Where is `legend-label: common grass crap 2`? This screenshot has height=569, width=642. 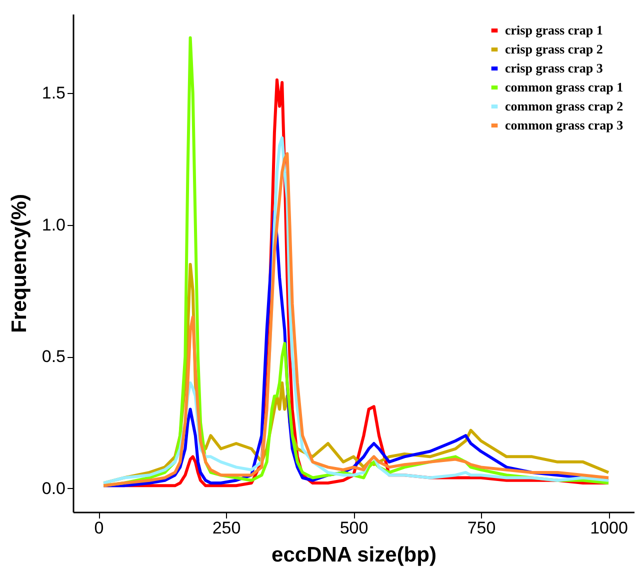
legend-label: common grass crap 2 is located at coordinates (564, 106).